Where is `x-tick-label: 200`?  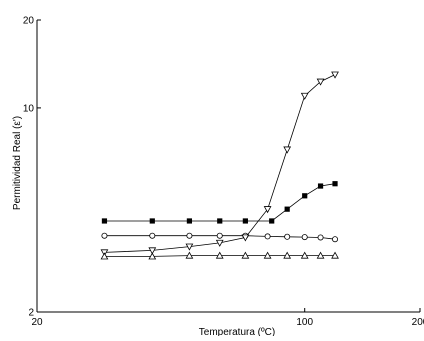
x-tick-label: 200 is located at coordinates (418, 322).